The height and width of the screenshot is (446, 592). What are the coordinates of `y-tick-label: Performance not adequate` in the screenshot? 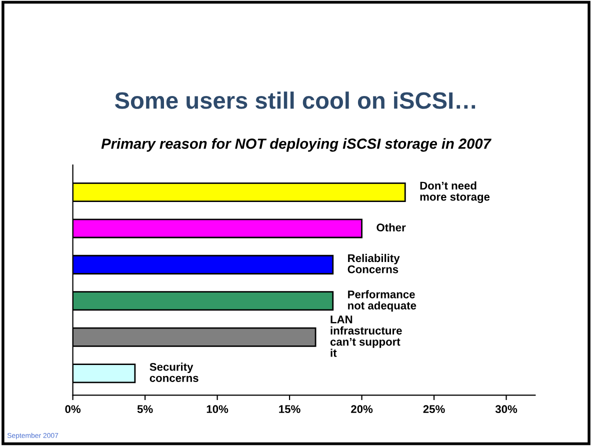 It's located at (382, 301).